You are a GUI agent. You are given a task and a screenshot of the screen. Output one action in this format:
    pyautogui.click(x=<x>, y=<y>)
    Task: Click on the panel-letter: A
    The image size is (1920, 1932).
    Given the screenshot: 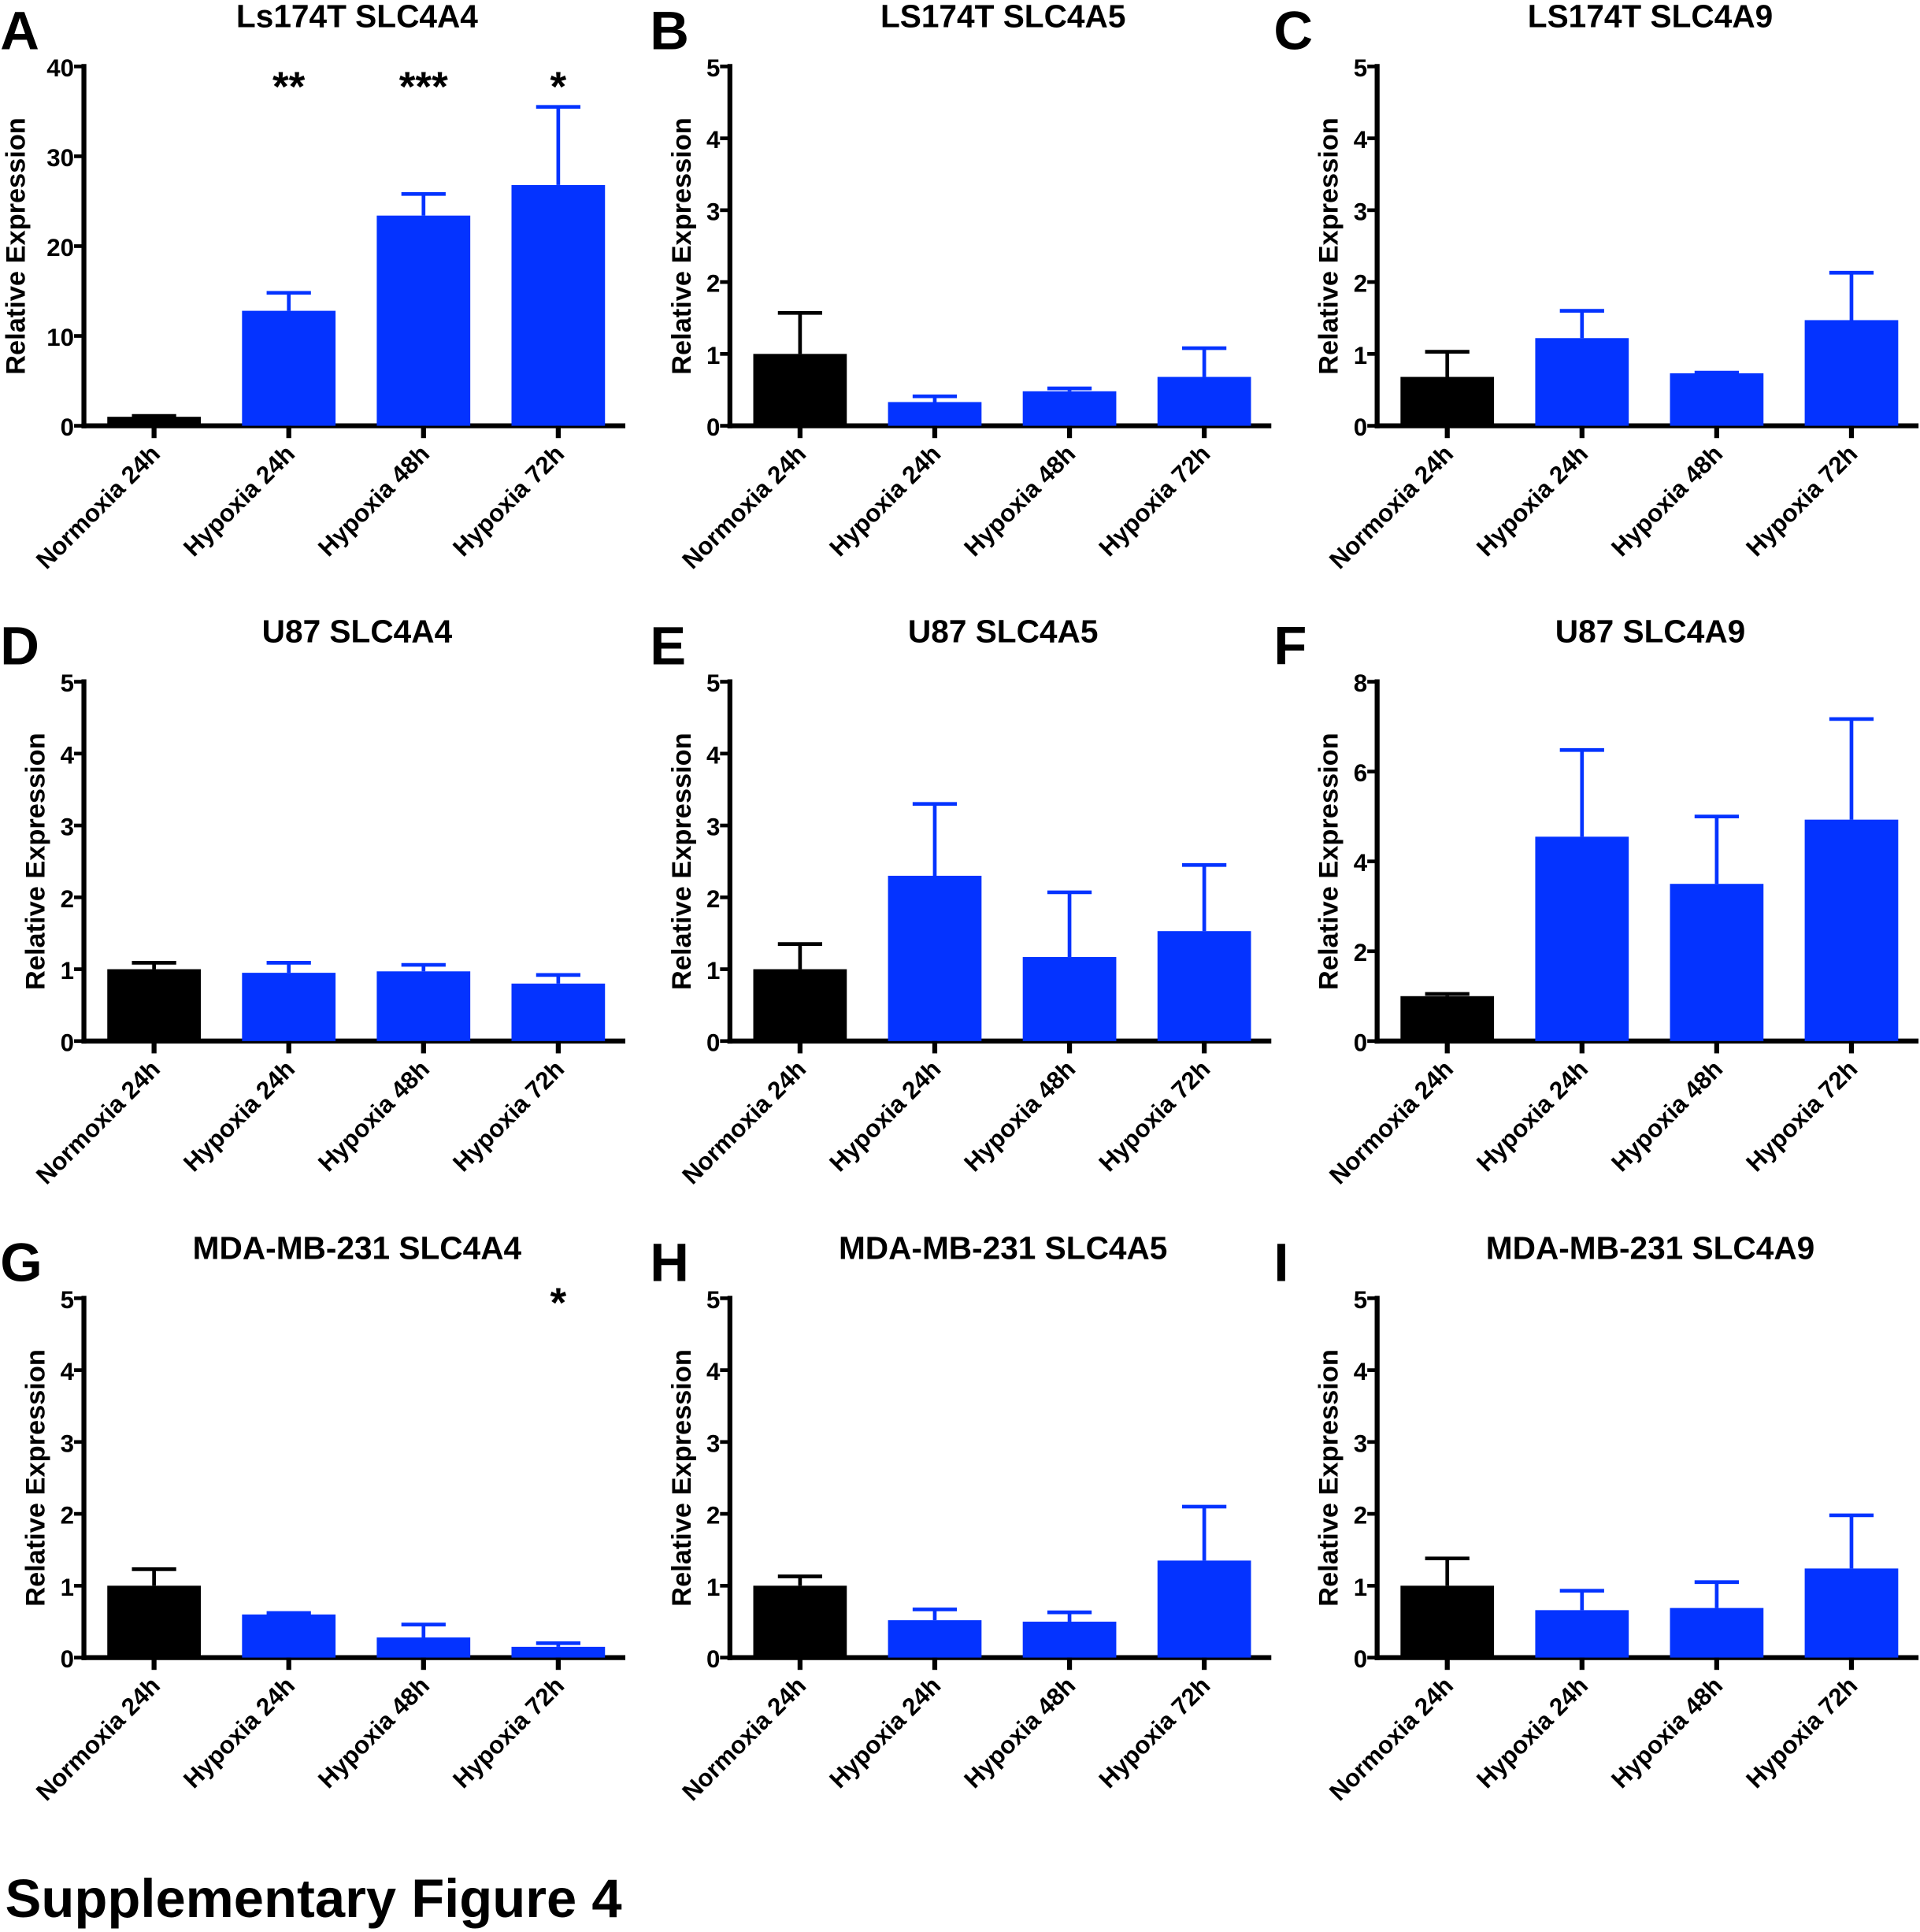 What is the action you would take?
    pyautogui.click(x=19, y=31)
    